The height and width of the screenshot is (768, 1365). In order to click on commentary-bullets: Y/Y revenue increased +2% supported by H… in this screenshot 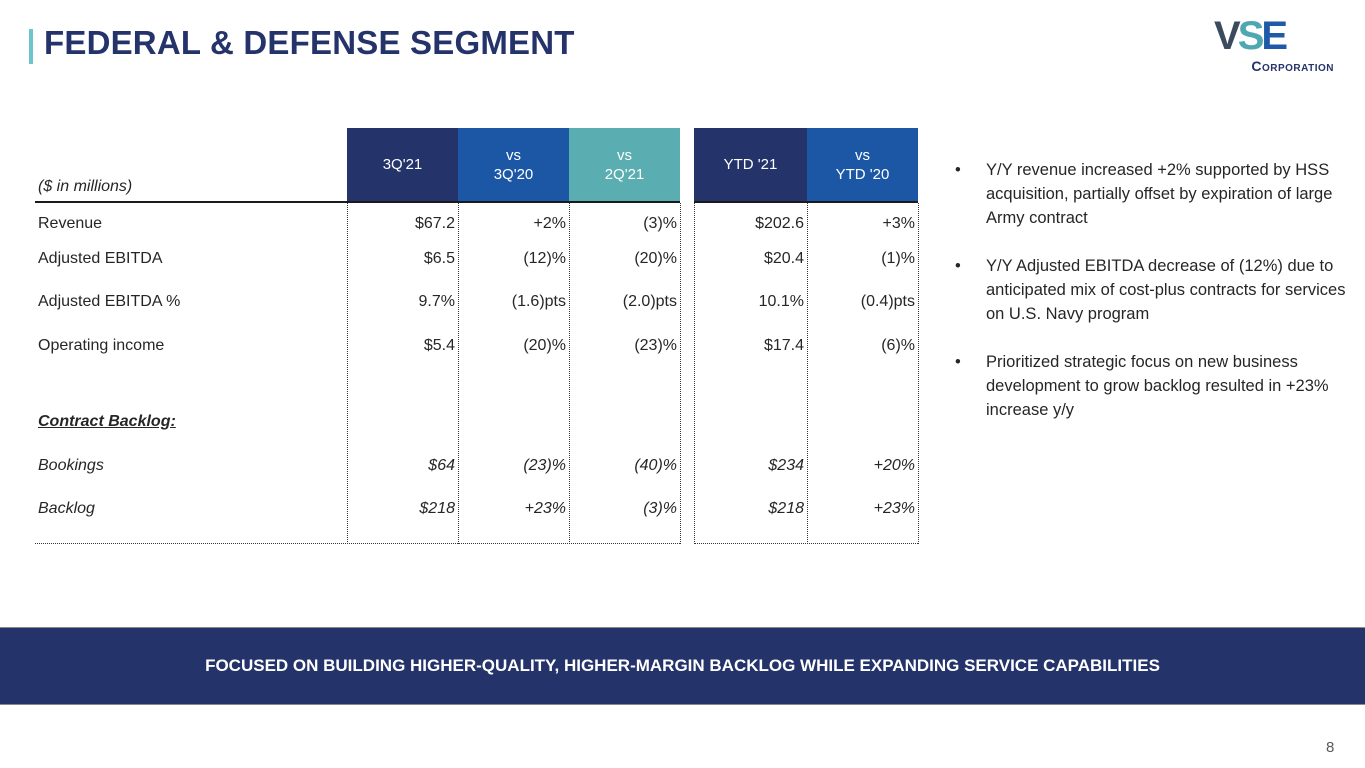, I will do `click(1152, 302)`.